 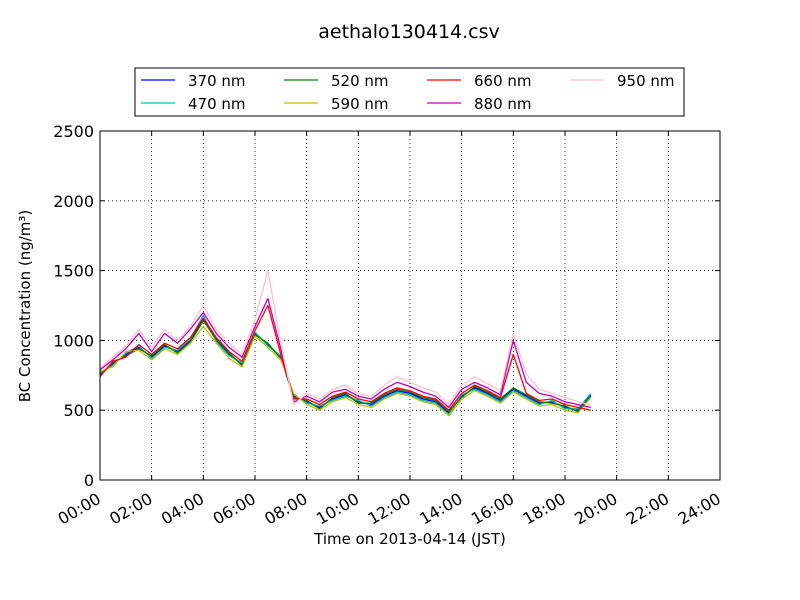 I want to click on legend-label: 370 nm, so click(x=217, y=81).